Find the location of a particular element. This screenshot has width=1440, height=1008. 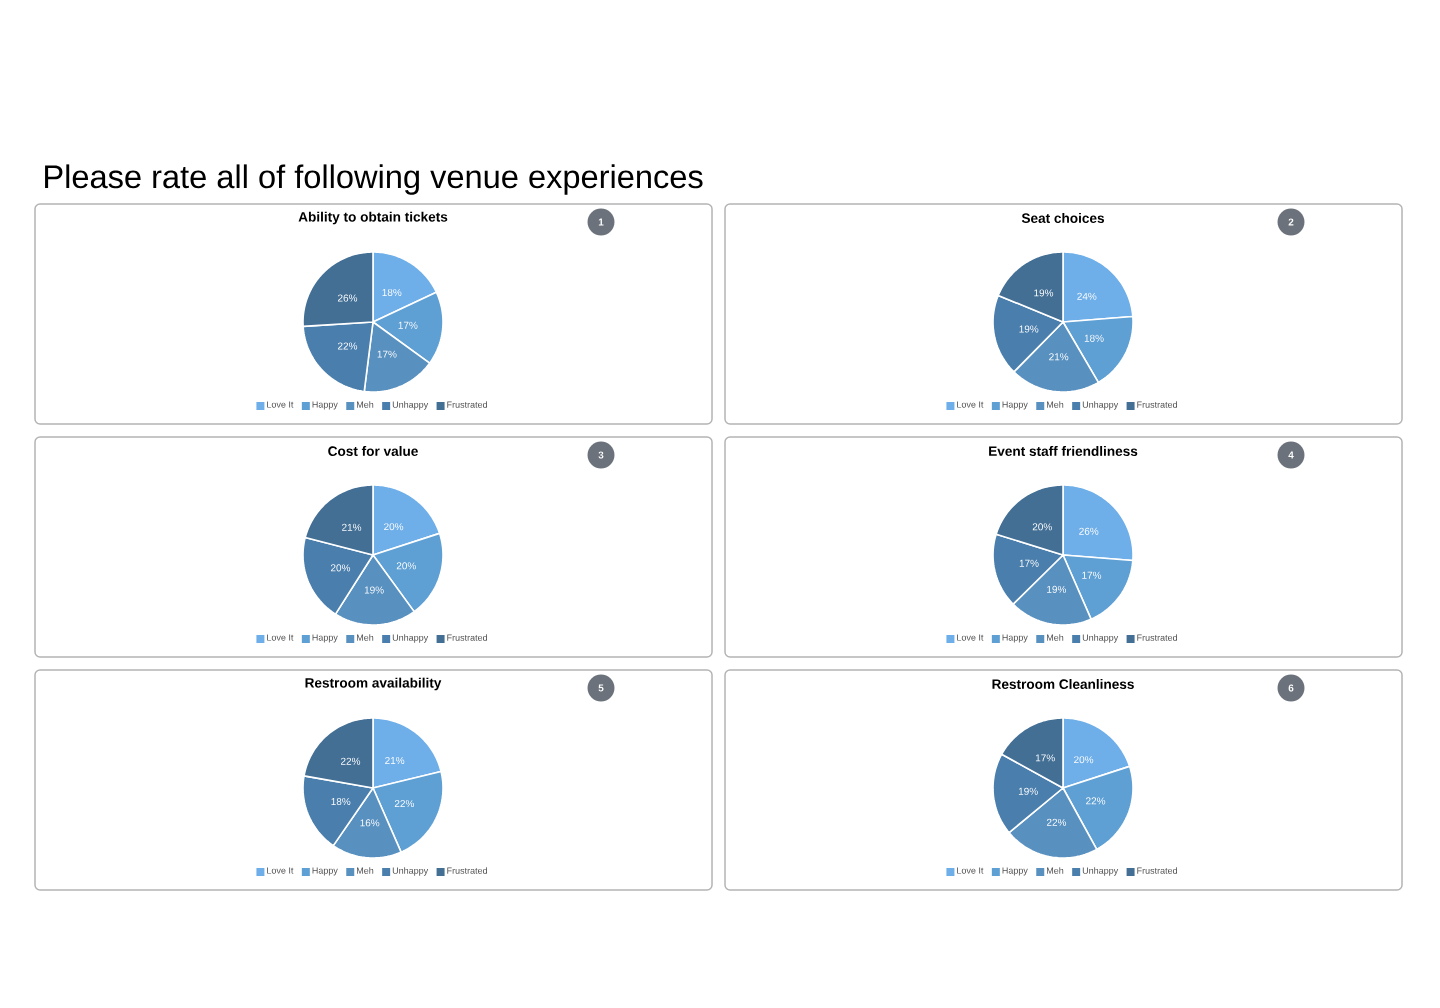

text: 6 is located at coordinates (1291, 688).